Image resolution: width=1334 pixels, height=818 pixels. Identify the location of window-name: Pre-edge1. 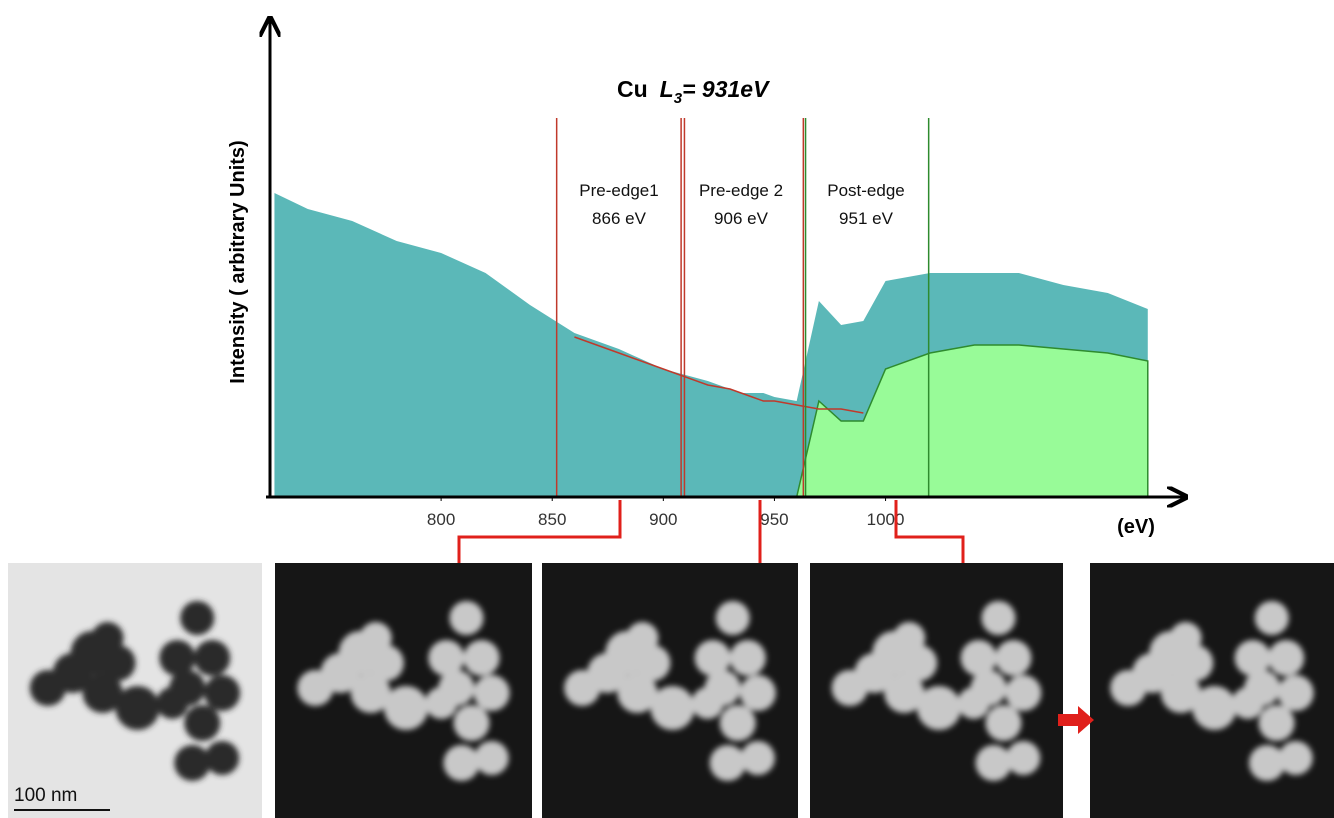
(618, 190).